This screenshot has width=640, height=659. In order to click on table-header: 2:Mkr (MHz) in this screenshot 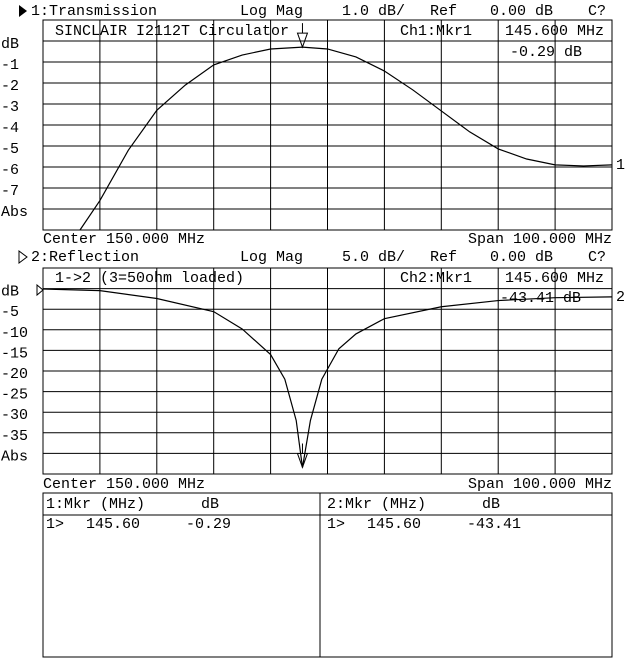, I will do `click(376, 504)`.